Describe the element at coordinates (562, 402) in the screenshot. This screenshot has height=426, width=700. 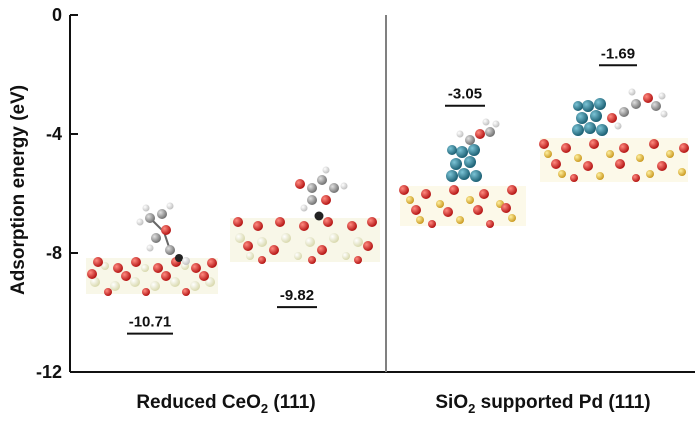
I see `group-label-text: supported Pd (111)` at that location.